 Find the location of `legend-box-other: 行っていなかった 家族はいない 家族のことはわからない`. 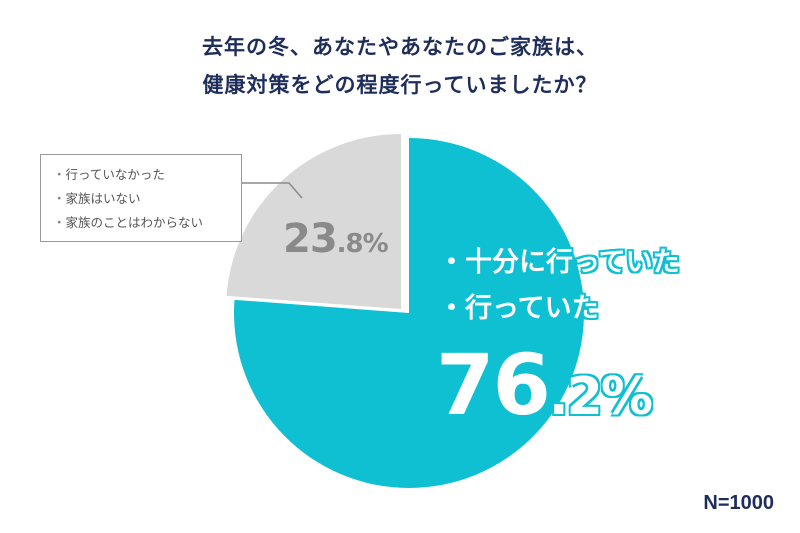

legend-box-other: 行っていなかった 家族はいない 家族のことはわからない is located at coordinates (141, 198).